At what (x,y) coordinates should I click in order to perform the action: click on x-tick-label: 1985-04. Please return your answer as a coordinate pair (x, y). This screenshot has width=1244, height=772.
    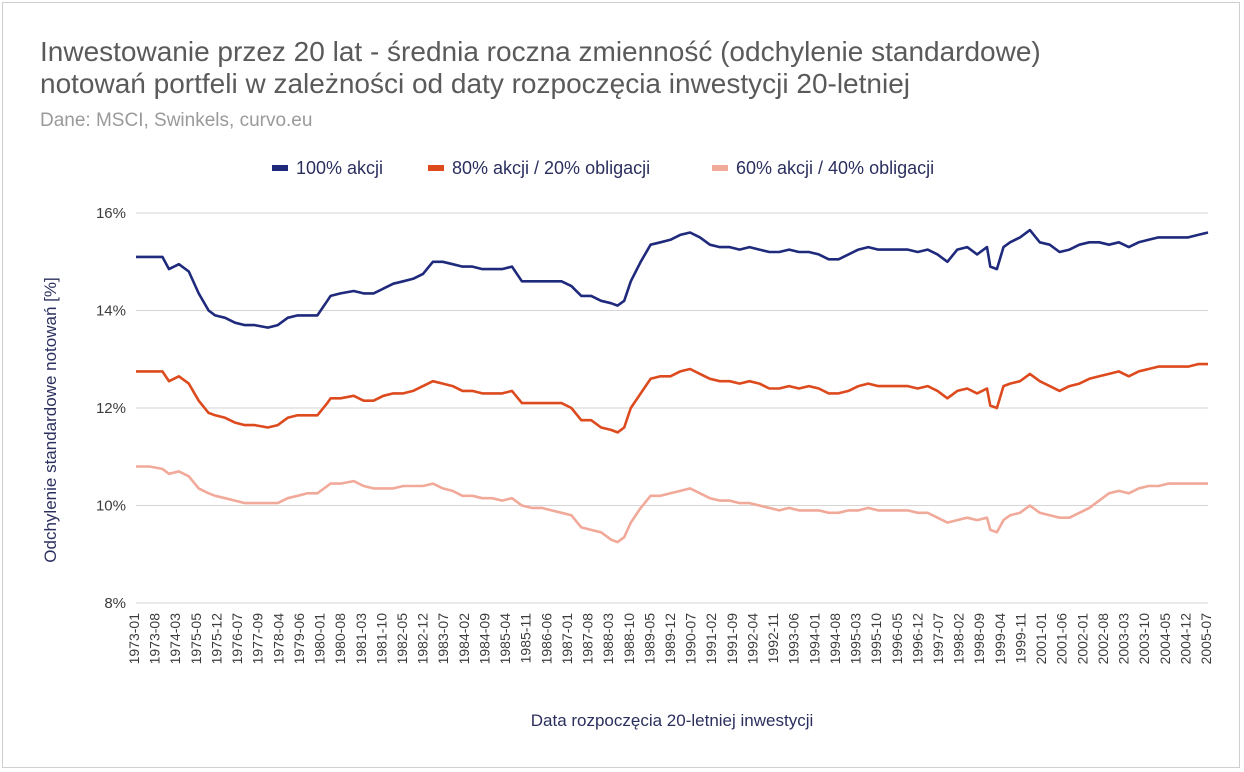
    Looking at the image, I should click on (505, 639).